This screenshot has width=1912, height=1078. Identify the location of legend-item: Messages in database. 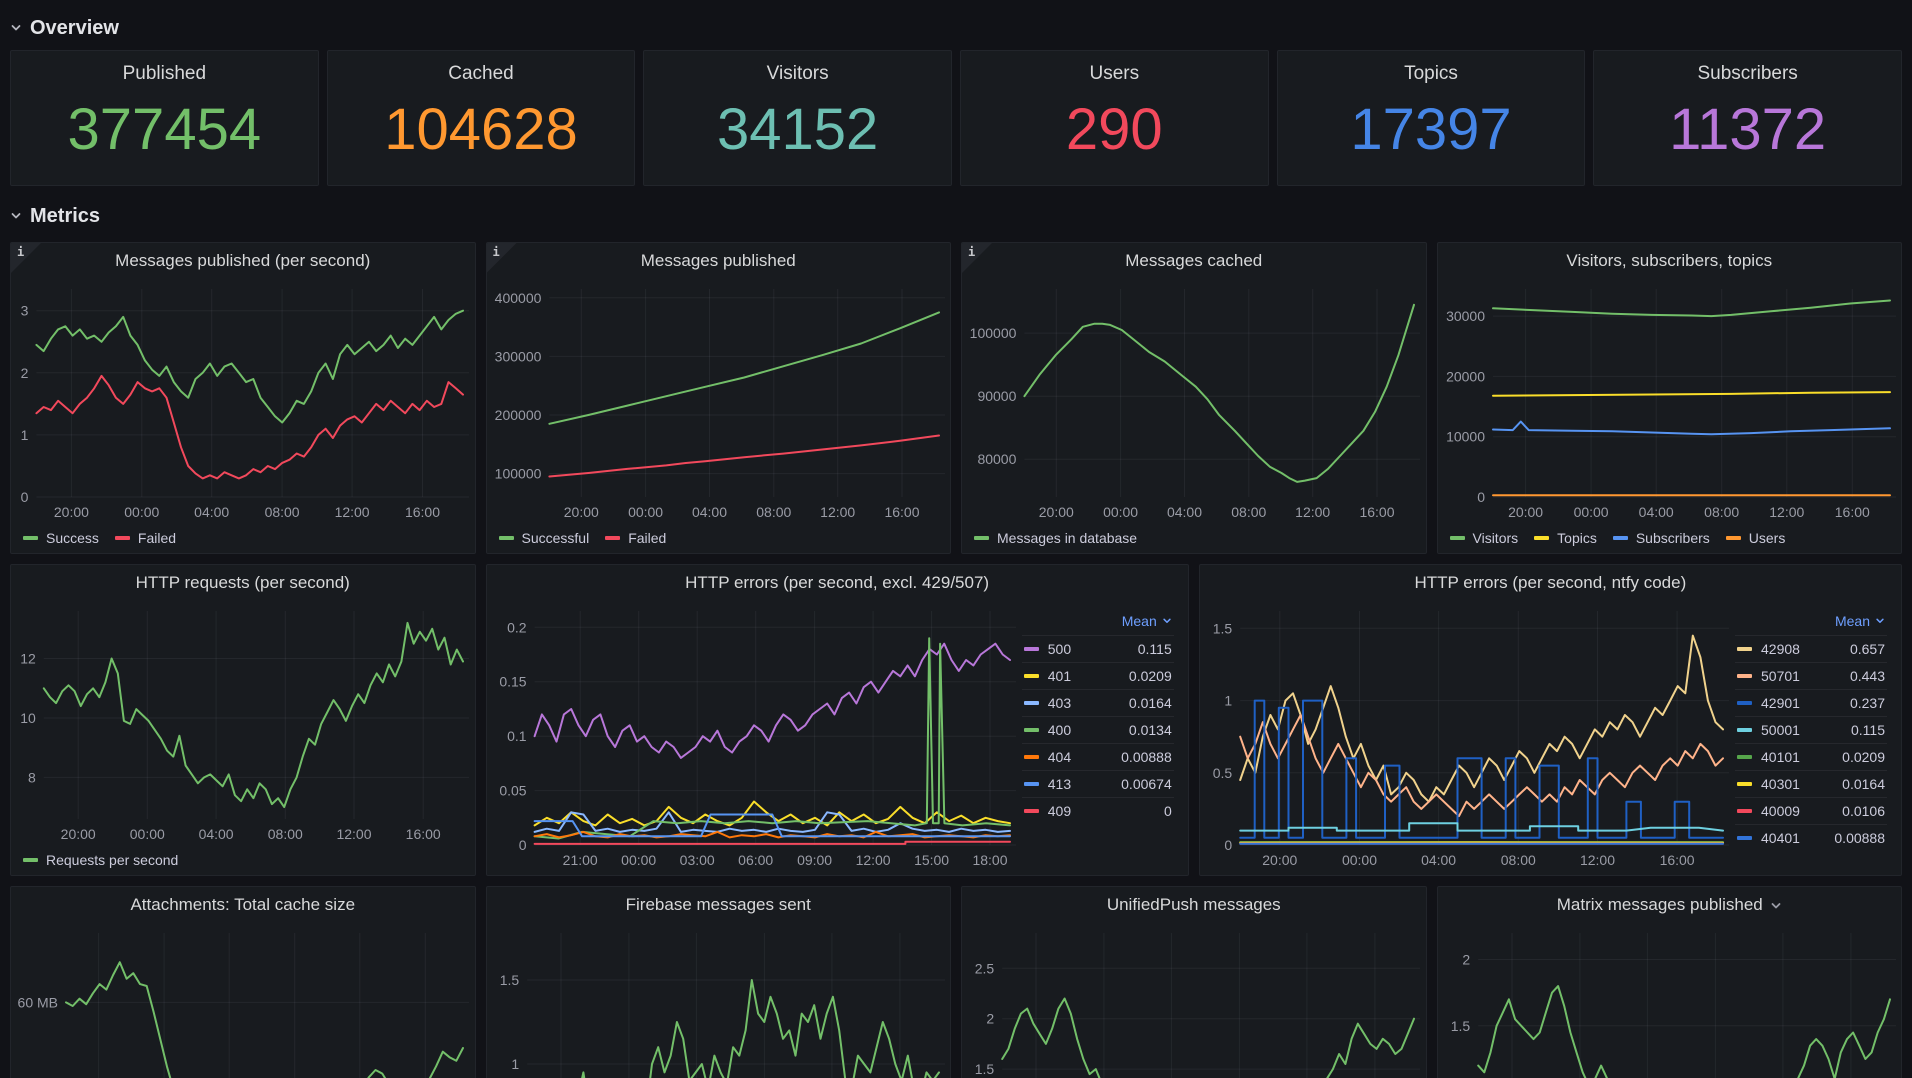
(1055, 538).